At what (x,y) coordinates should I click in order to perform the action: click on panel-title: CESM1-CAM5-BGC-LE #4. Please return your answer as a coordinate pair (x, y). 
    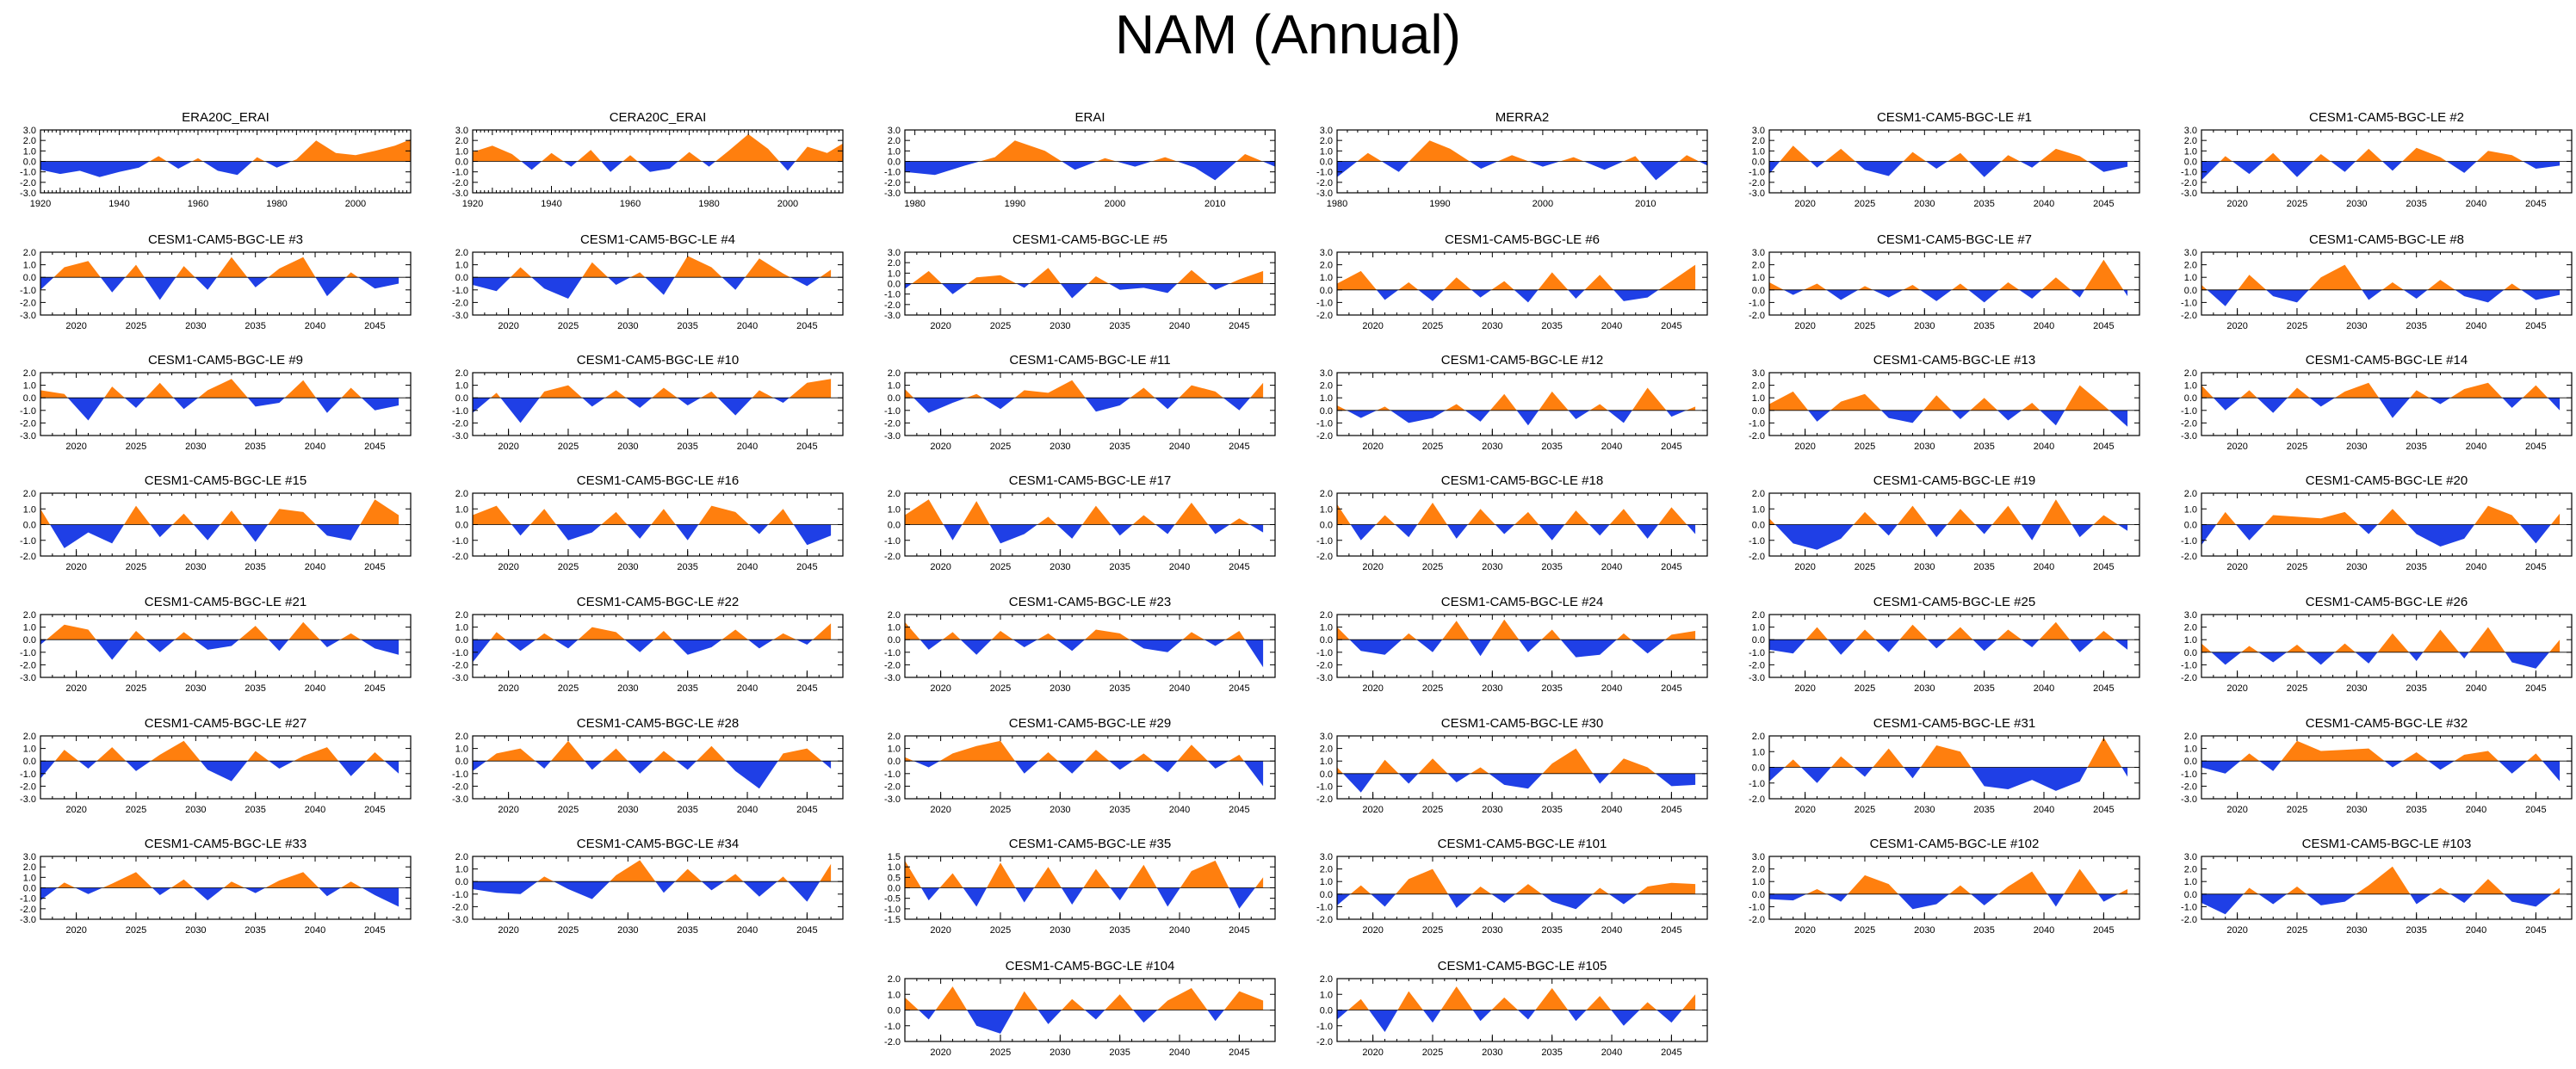
    Looking at the image, I should click on (657, 240).